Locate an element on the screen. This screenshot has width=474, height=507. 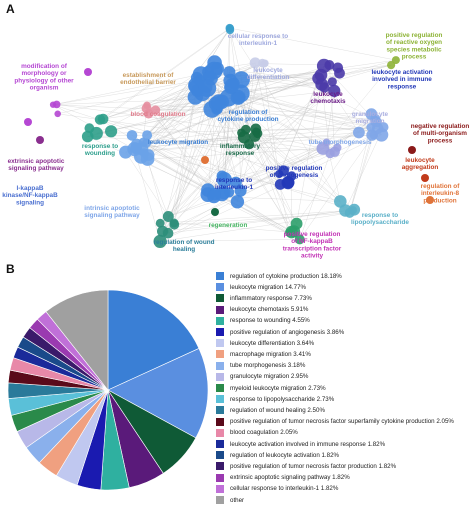
legend-label: other is located at coordinates (237, 500).